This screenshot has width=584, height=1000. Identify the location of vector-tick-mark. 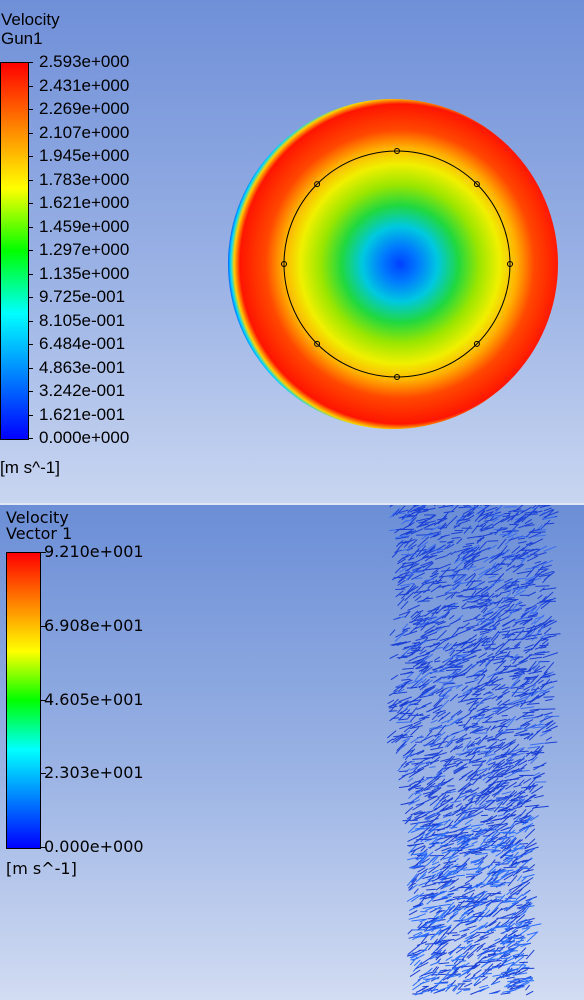
(43, 552).